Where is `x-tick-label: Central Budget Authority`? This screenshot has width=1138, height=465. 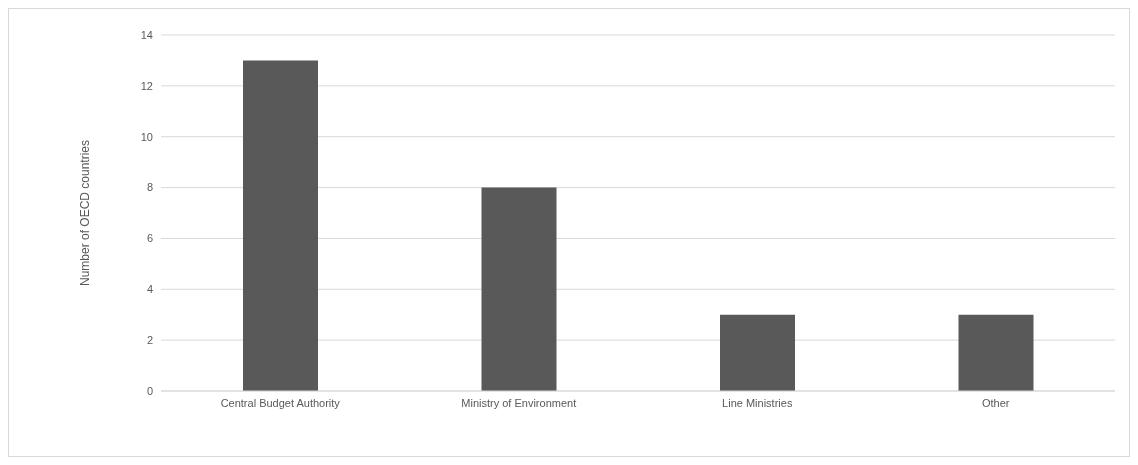 x-tick-label: Central Budget Authority is located at coordinates (280, 402).